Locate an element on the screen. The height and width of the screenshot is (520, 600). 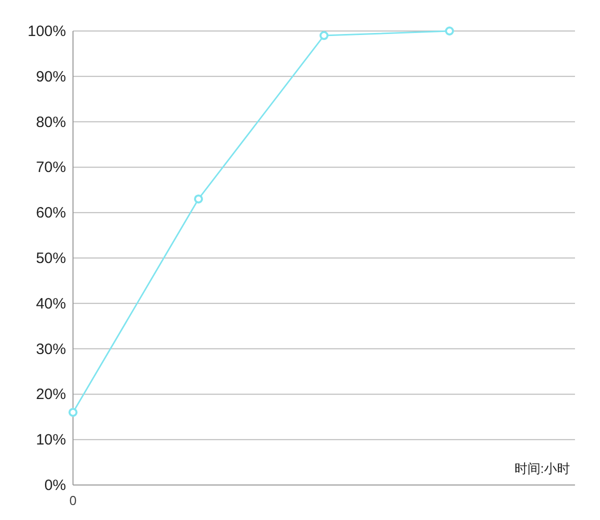
y-tick-label: 10% is located at coordinates (51, 440).